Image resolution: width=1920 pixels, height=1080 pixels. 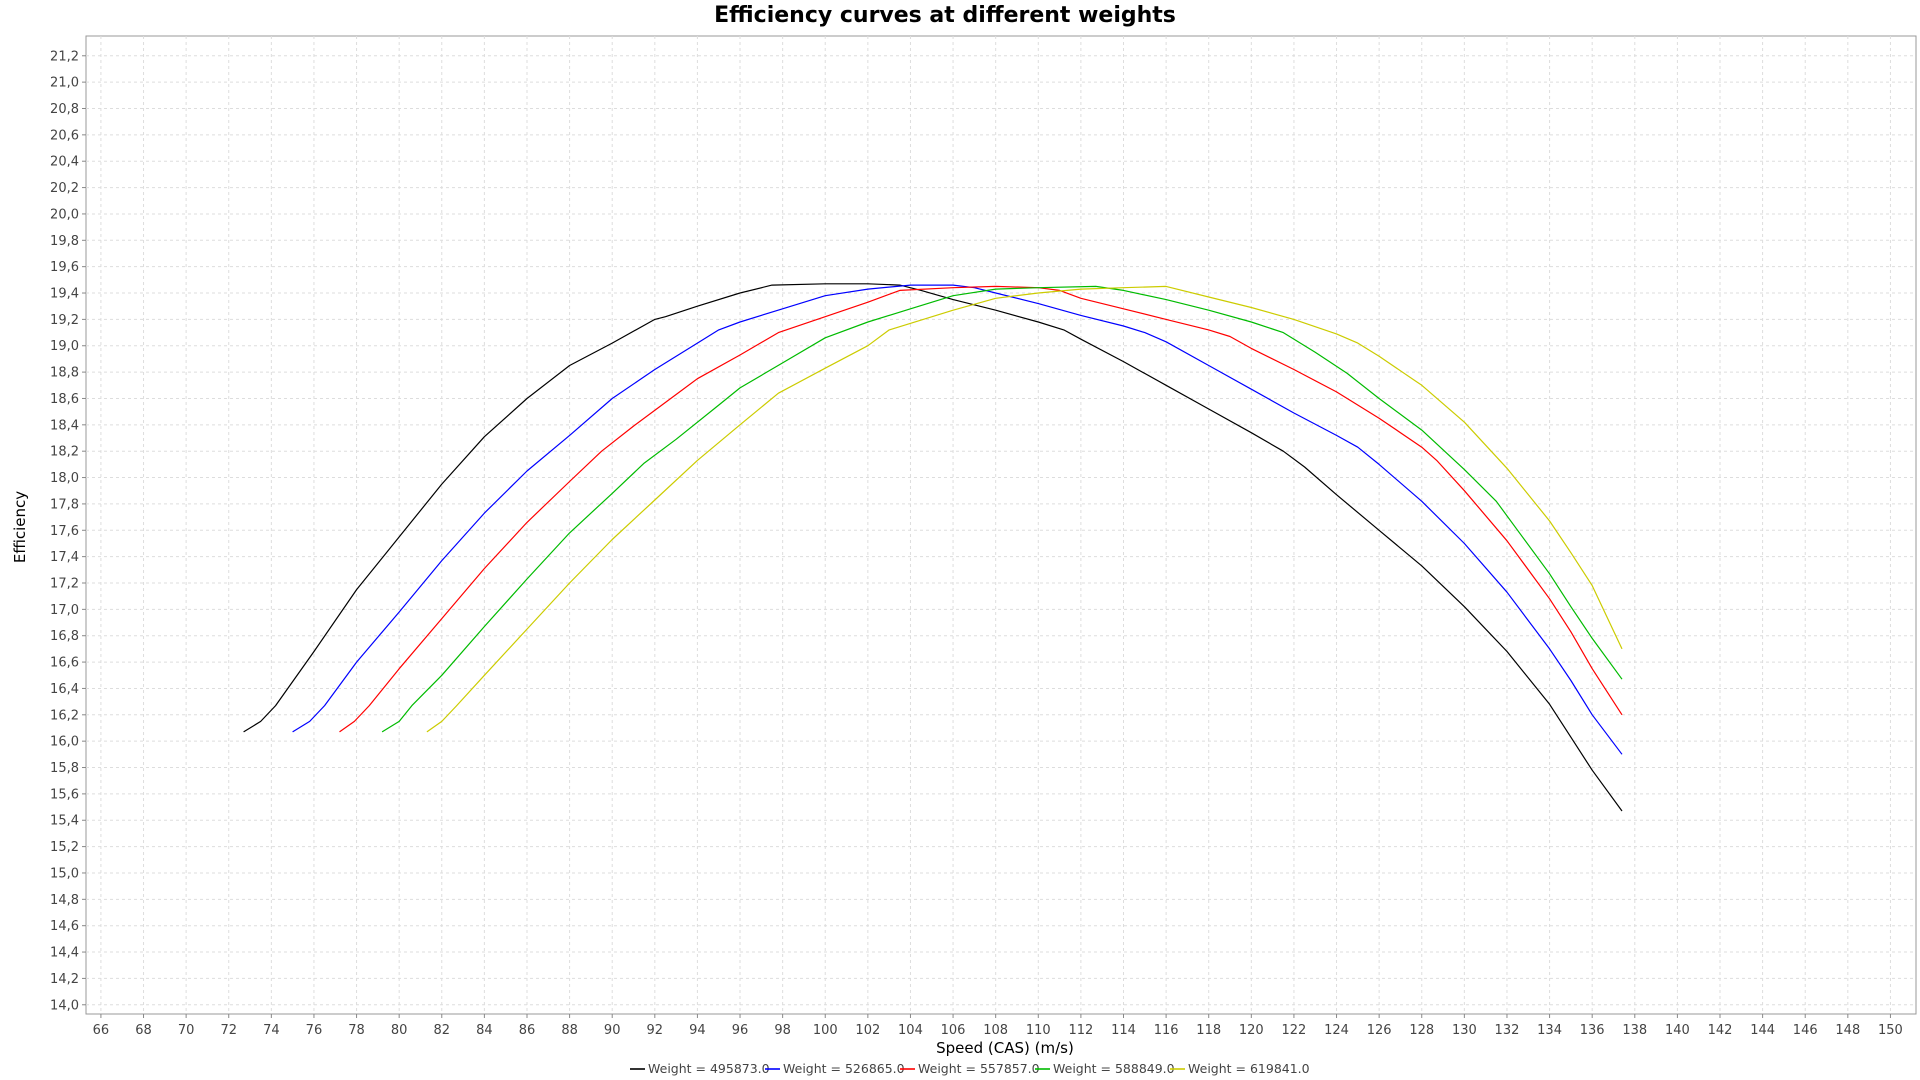 What do you see at coordinates (314, 1030) in the screenshot?
I see `x-tick-label: 76` at bounding box center [314, 1030].